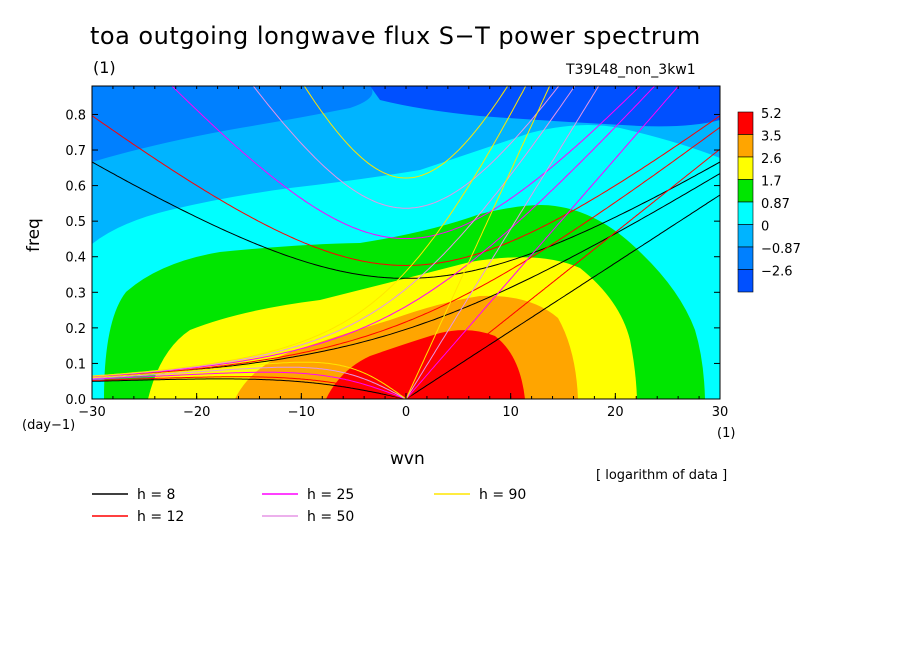 The image size is (904, 654). I want to click on y-tick-label: 0.0, so click(75, 400).